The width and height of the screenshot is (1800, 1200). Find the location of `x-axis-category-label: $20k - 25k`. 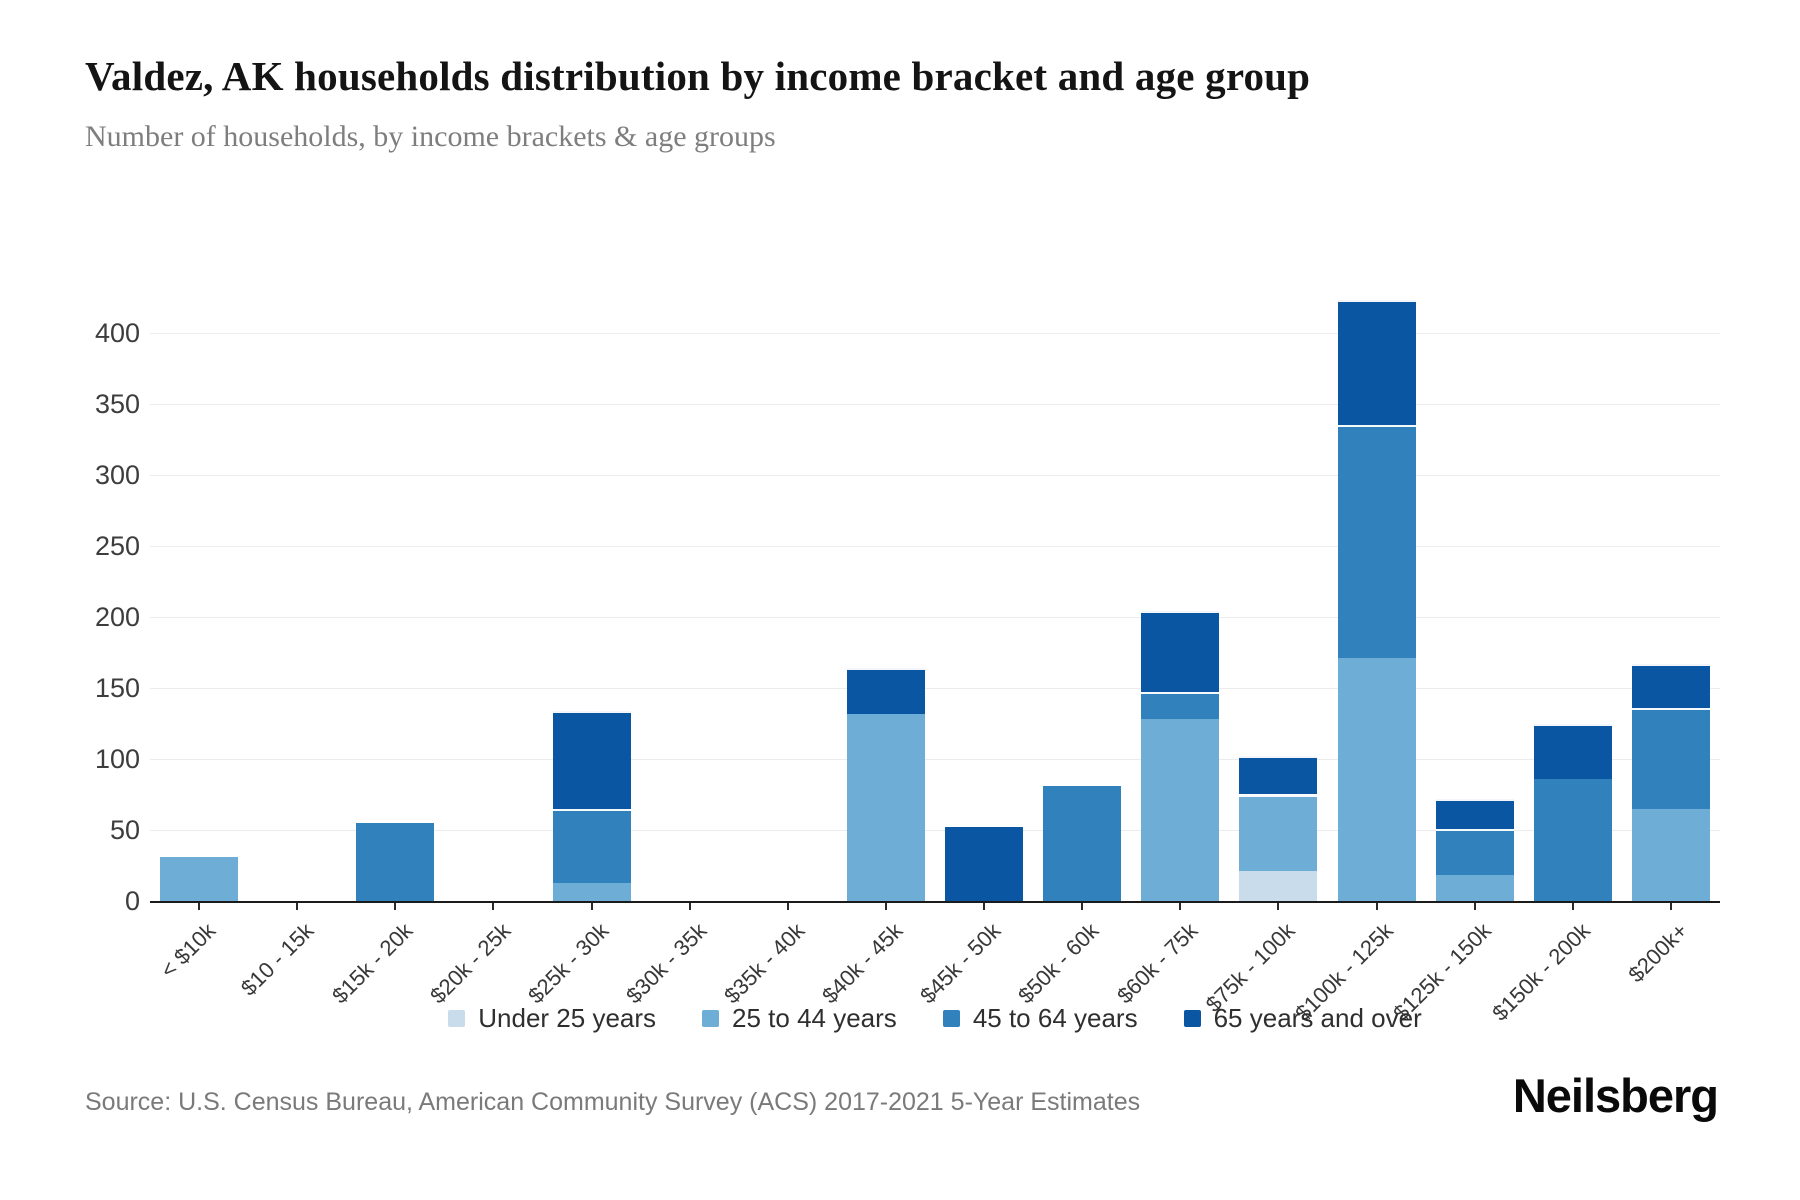

x-axis-category-label: $20k - 25k is located at coordinates (470, 963).